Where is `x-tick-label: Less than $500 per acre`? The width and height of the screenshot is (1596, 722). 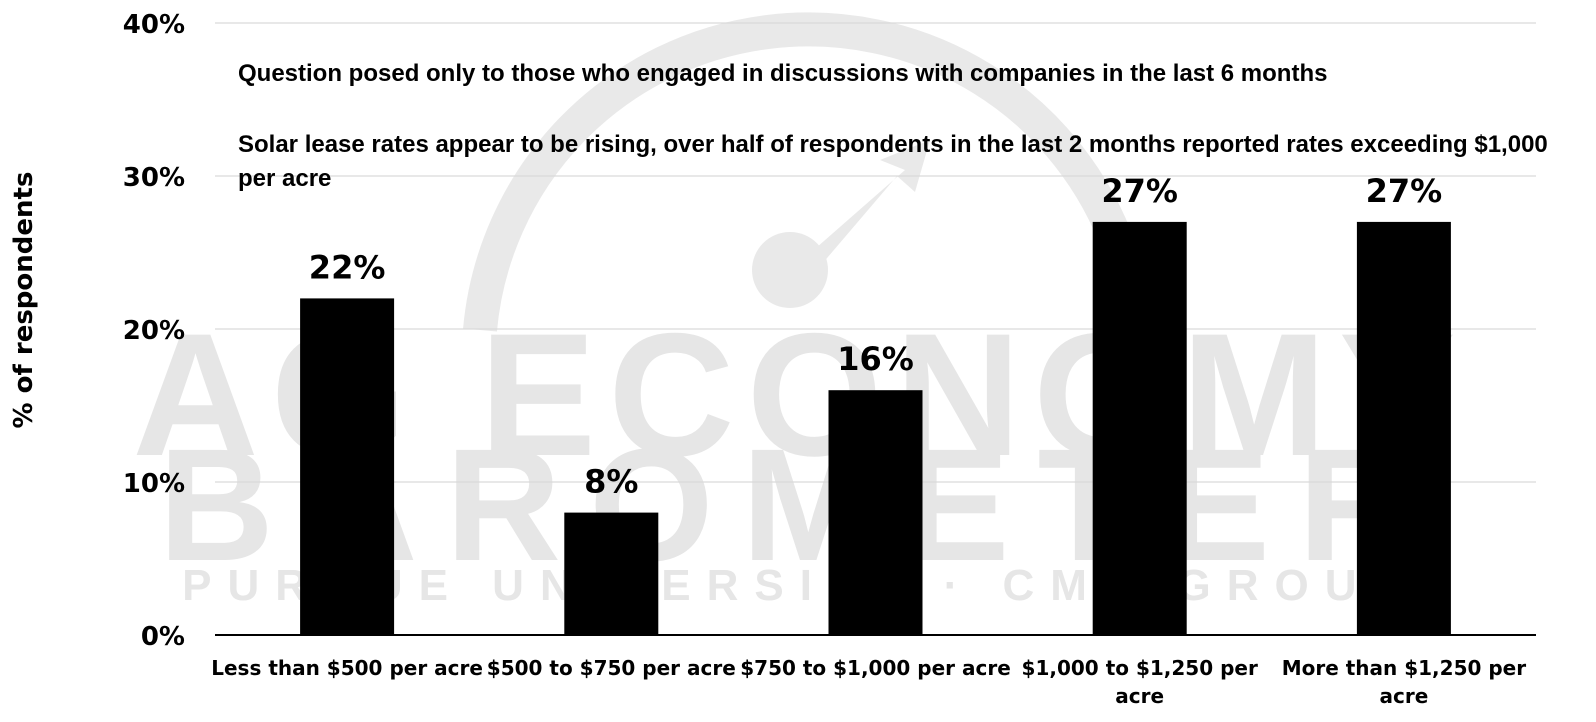 x-tick-label: Less than $500 per acre is located at coordinates (347, 668).